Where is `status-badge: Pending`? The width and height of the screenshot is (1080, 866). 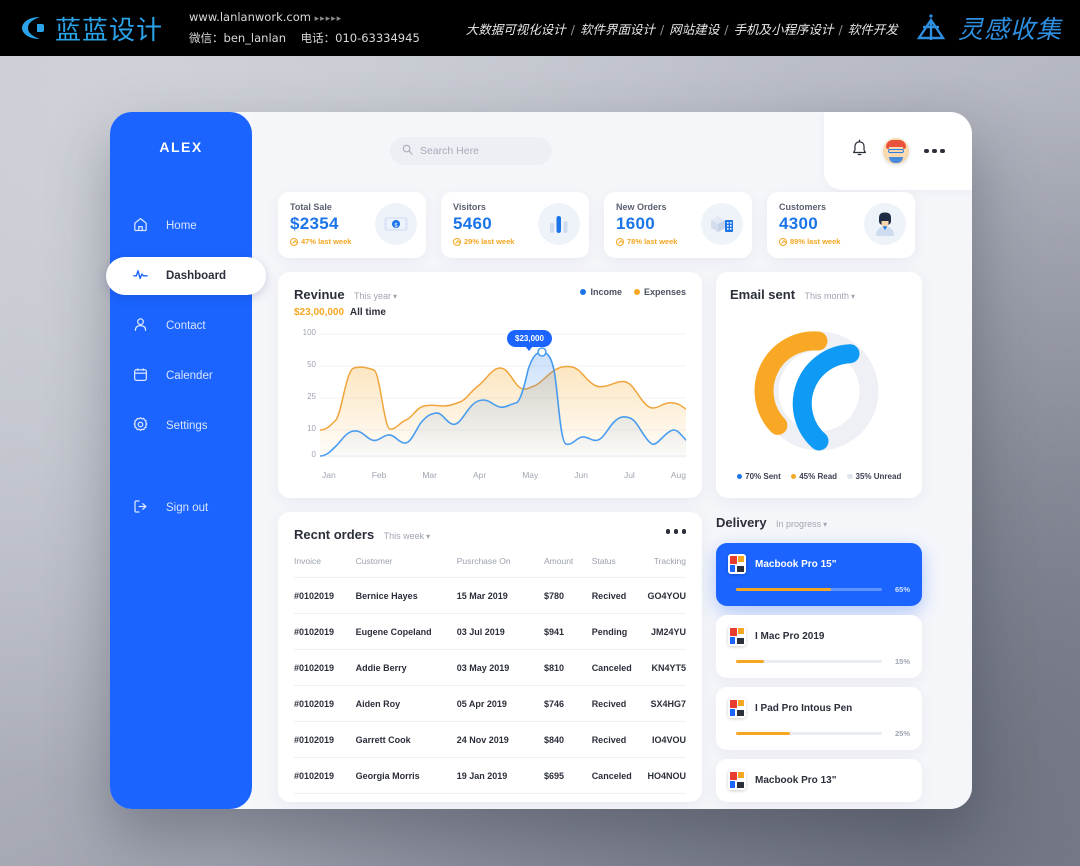 status-badge: Pending is located at coordinates (619, 631).